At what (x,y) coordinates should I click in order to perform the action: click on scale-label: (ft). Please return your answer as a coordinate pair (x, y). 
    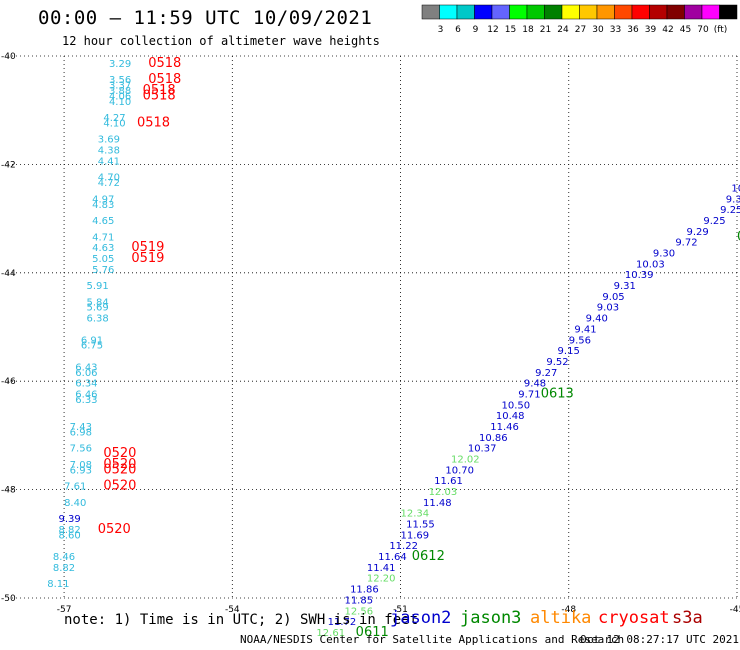
    Looking at the image, I should click on (721, 30).